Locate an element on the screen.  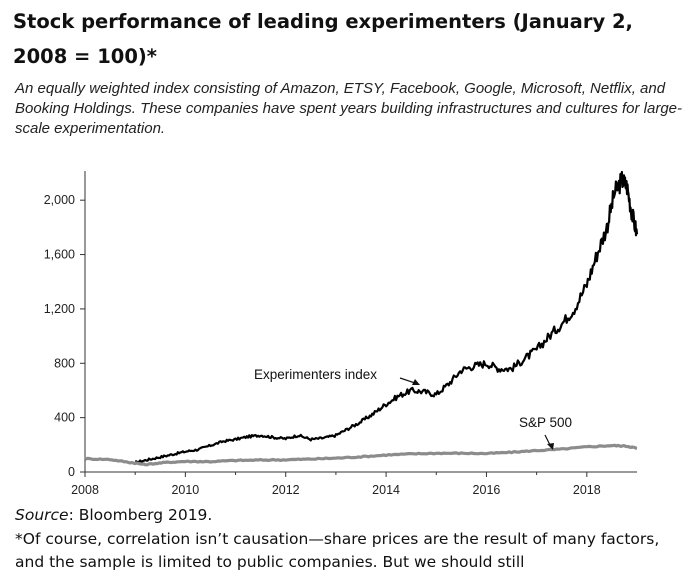
annotation-arrowhead-sp500 is located at coordinates (550, 446).